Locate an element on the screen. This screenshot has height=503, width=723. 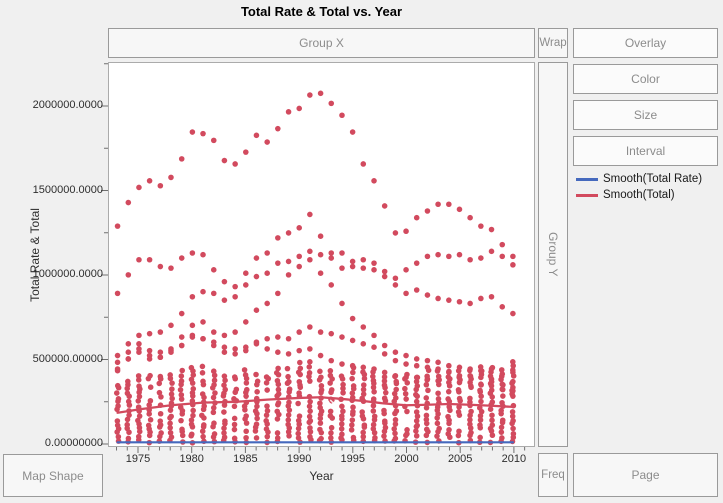
x-axis-tick-label: 1985 is located at coordinates (245, 459).